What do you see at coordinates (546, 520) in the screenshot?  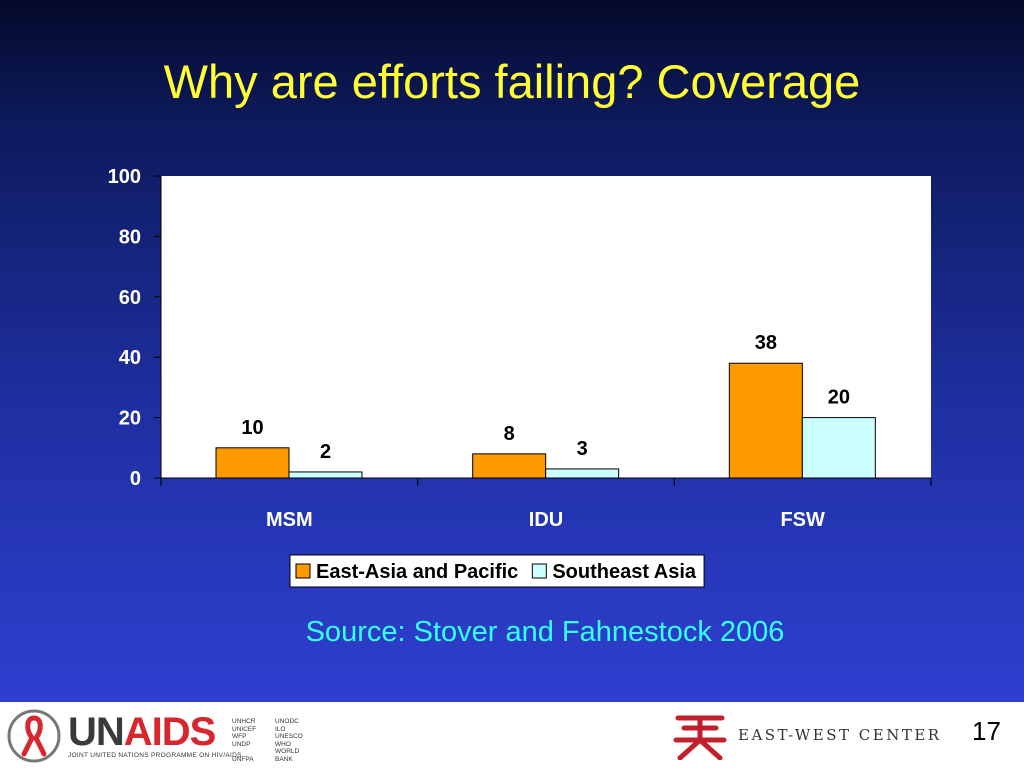 I see `x-tick-label: IDU` at bounding box center [546, 520].